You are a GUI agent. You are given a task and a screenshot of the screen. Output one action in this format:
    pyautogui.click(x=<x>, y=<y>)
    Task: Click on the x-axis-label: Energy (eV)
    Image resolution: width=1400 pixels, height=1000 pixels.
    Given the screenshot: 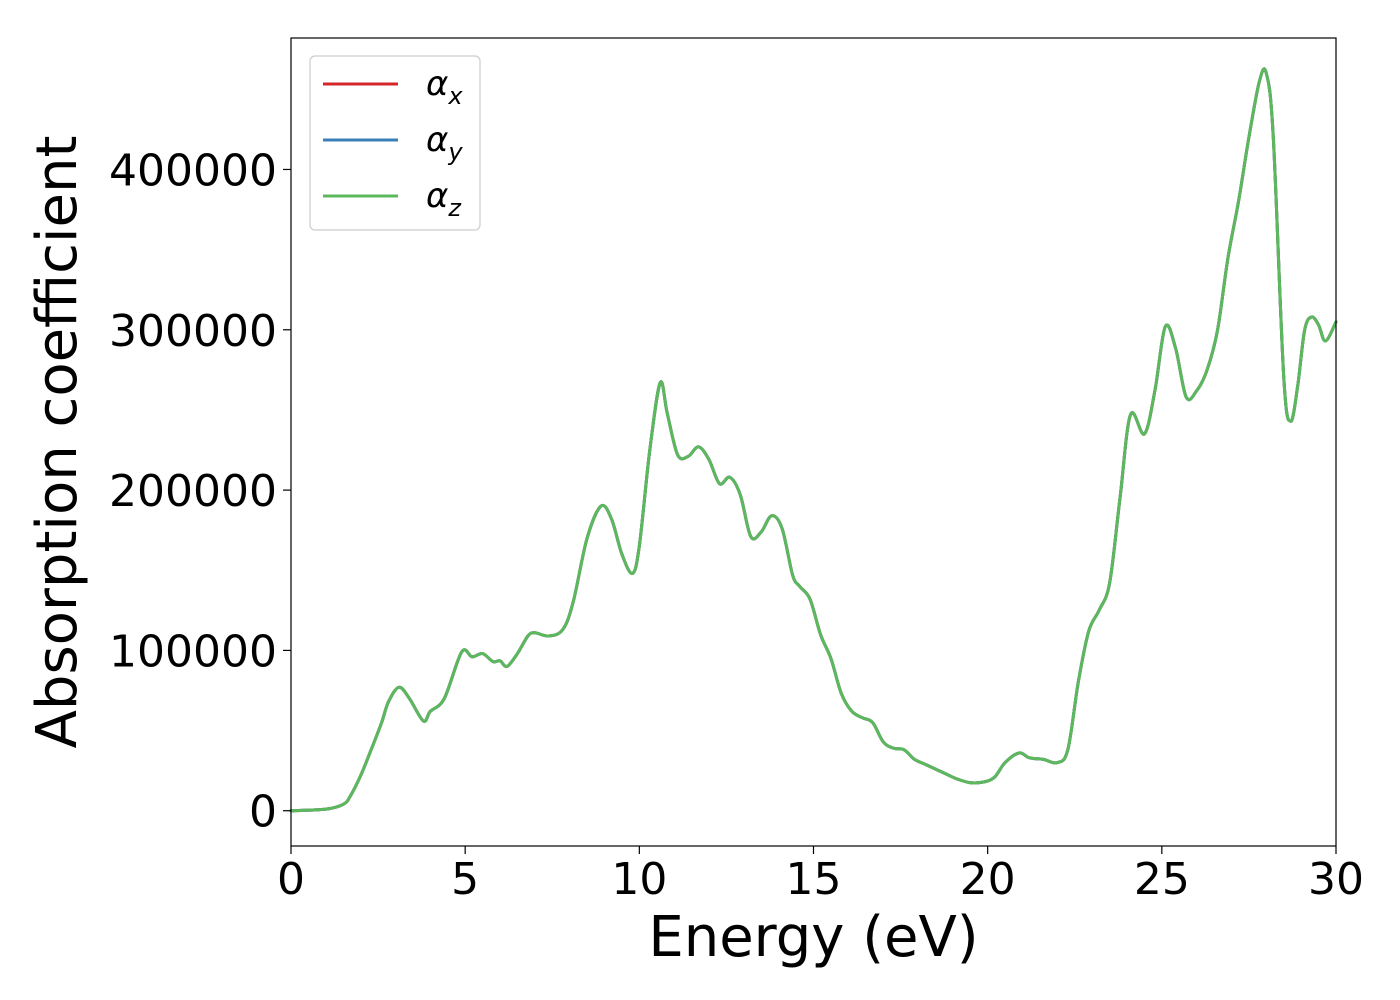 What is the action you would take?
    pyautogui.click(x=813, y=937)
    